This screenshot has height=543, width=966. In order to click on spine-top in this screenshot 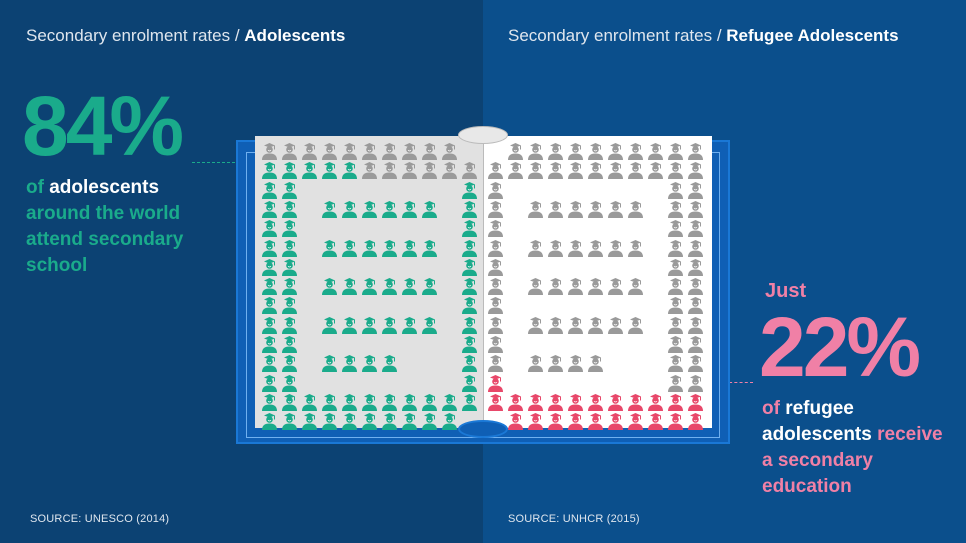, I will do `click(483, 135)`.